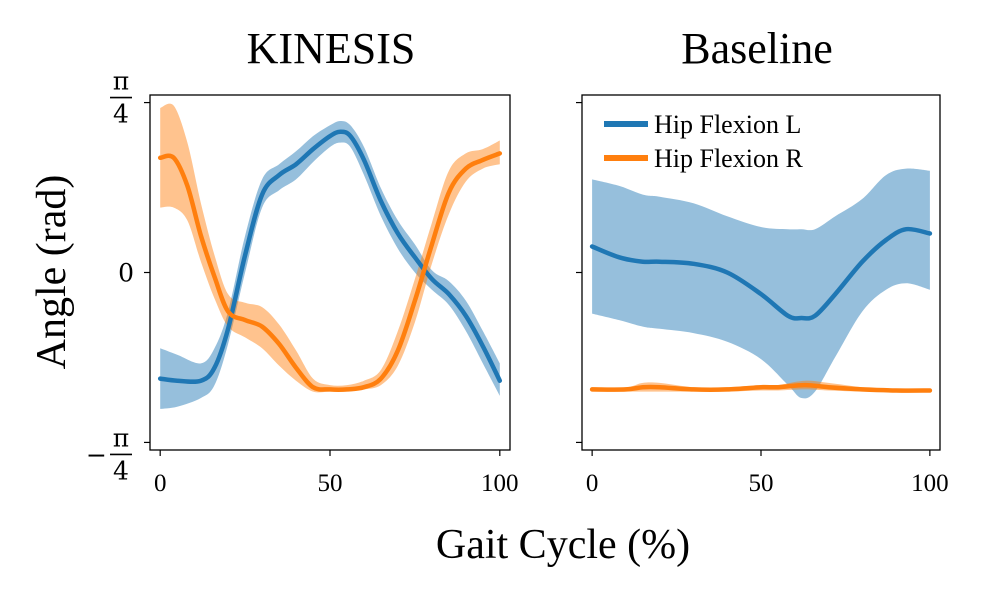 The width and height of the screenshot is (996, 600). I want to click on panel-title-kinesis: KINESIS, so click(331, 48).